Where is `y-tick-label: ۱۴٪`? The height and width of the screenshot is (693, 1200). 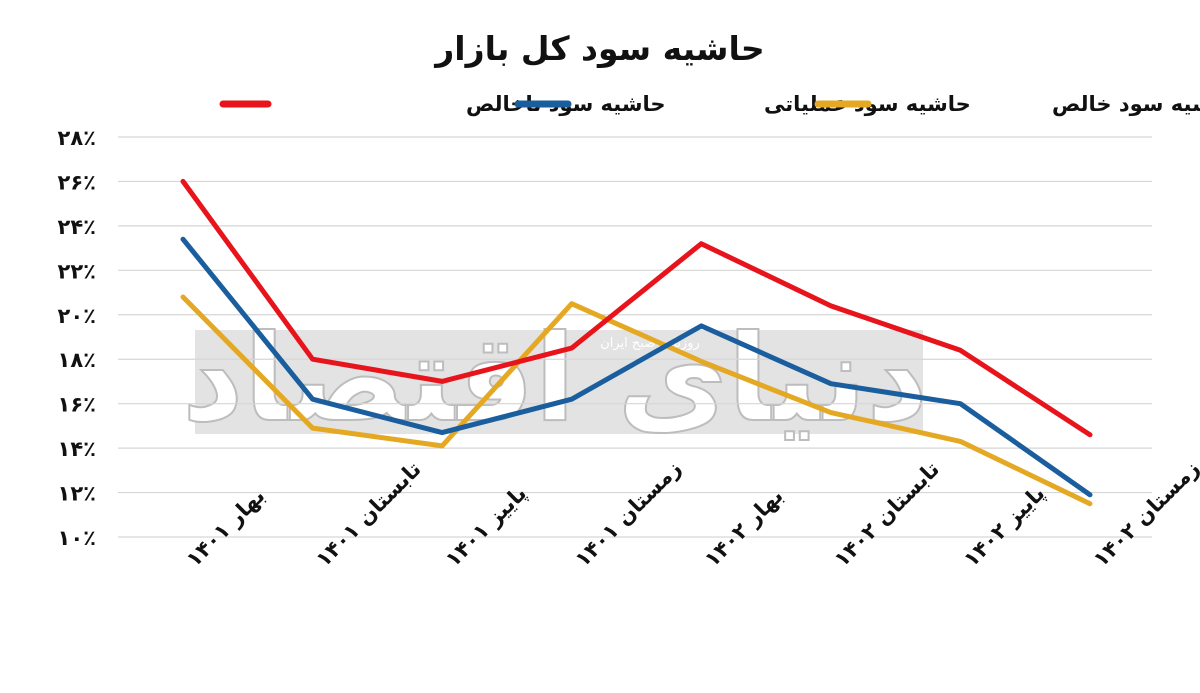
y-tick-label: ۱۴٪ is located at coordinates (77, 449).